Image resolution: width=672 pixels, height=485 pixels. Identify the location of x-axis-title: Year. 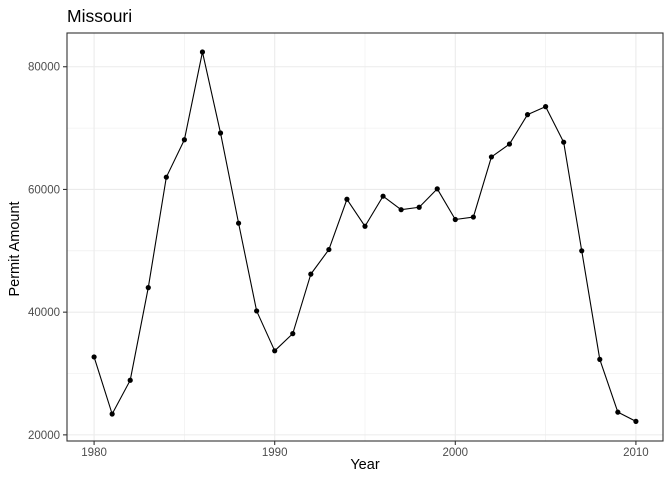
(364, 465).